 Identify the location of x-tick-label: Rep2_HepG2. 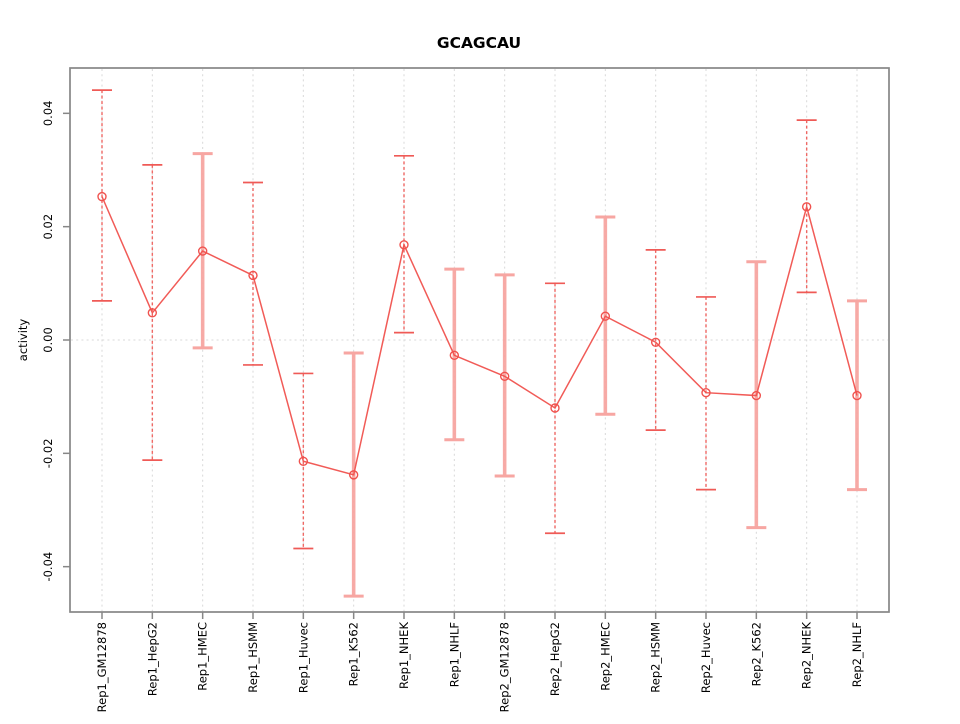
(555, 659).